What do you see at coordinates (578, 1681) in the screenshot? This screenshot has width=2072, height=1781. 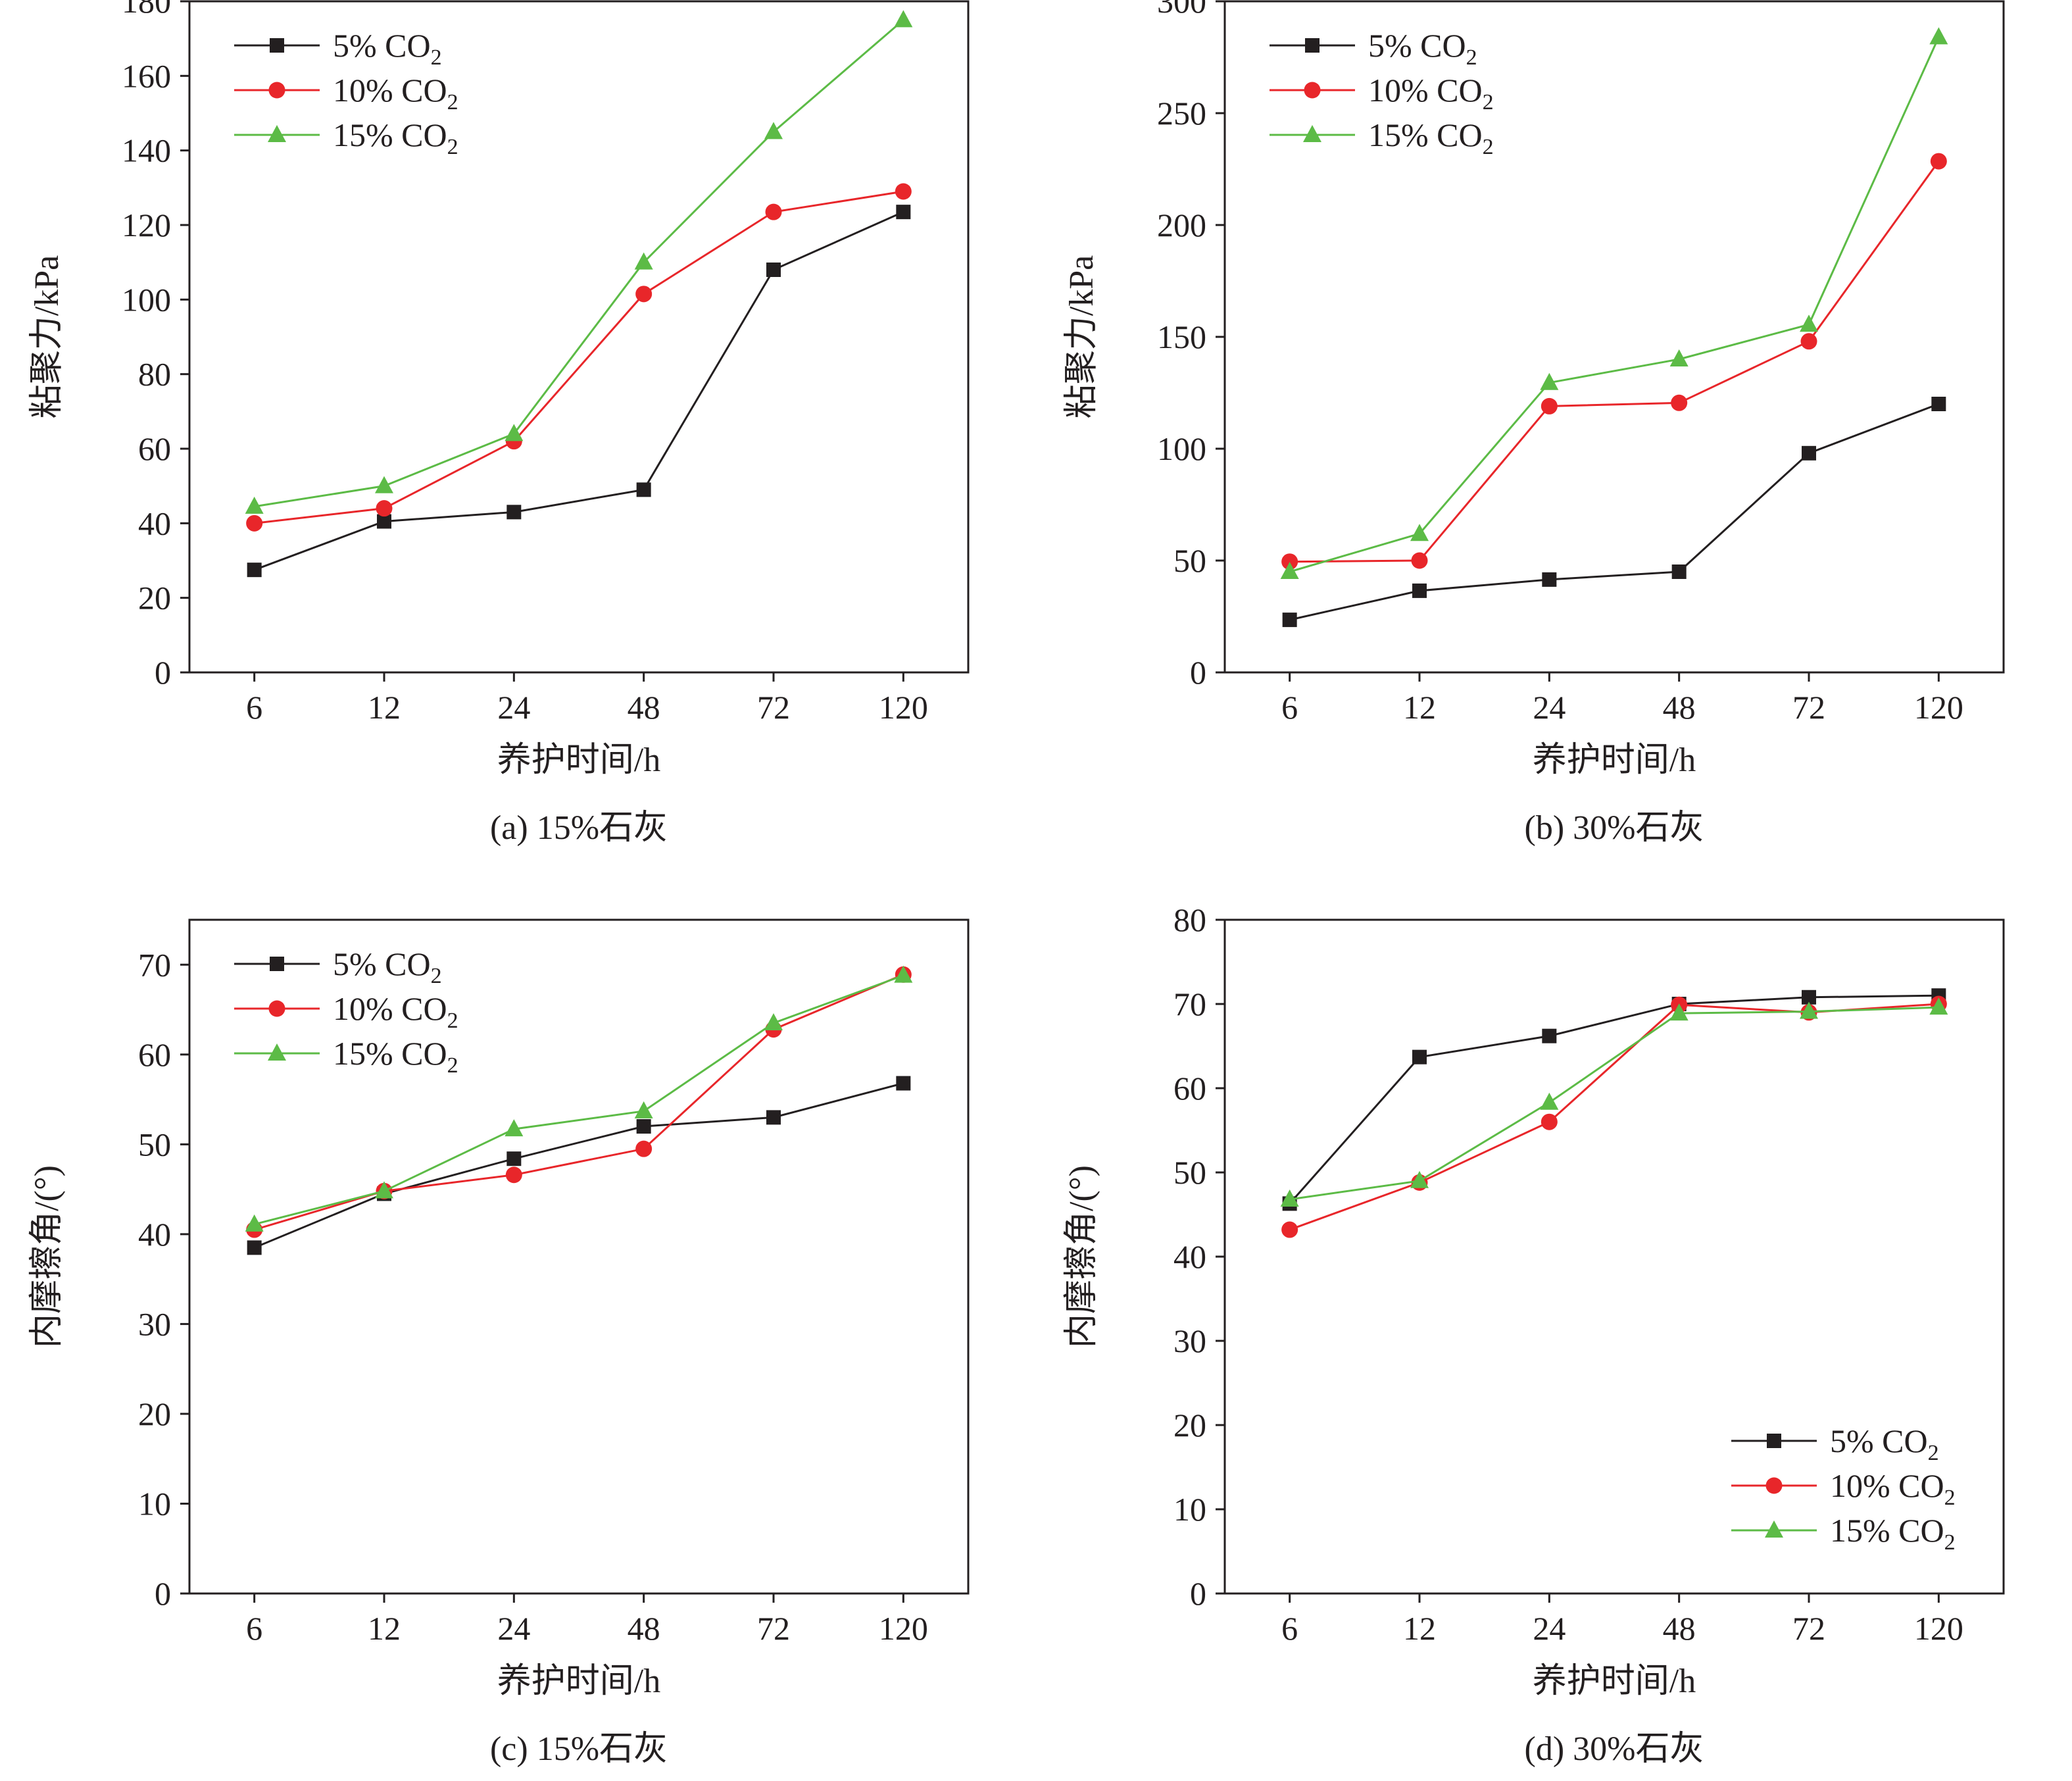 I see `x-axis-title: 养护时间/h` at bounding box center [578, 1681].